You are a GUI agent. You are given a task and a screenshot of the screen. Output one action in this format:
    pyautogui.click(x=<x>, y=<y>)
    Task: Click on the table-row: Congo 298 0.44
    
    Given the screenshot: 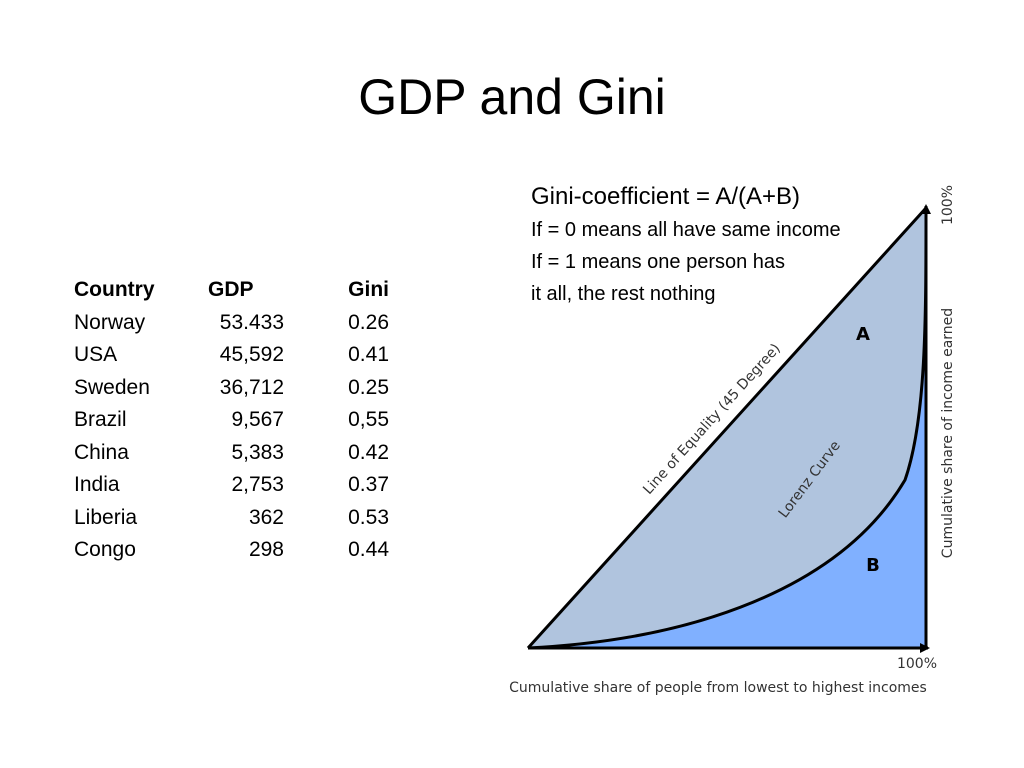 What is the action you would take?
    pyautogui.click(x=231, y=550)
    